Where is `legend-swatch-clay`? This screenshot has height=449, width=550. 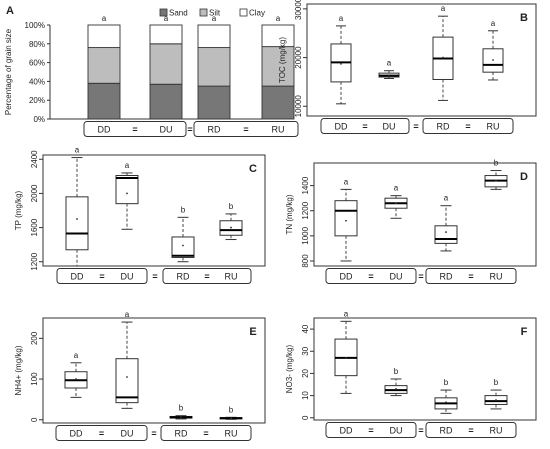
legend-swatch-clay is located at coordinates (243, 12).